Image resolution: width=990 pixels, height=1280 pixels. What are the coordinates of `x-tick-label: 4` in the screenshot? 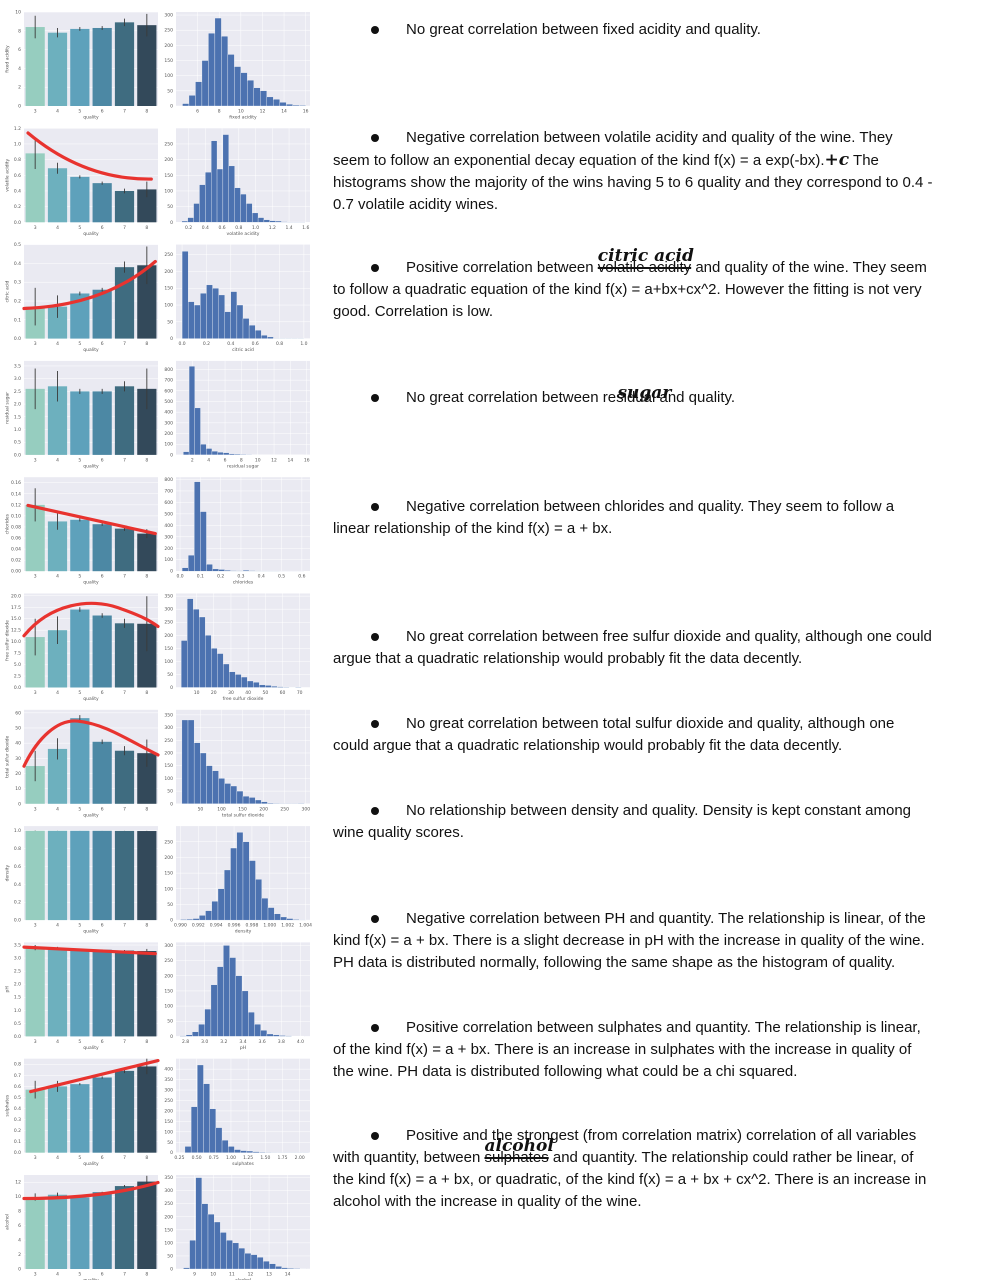 It's located at (208, 460).